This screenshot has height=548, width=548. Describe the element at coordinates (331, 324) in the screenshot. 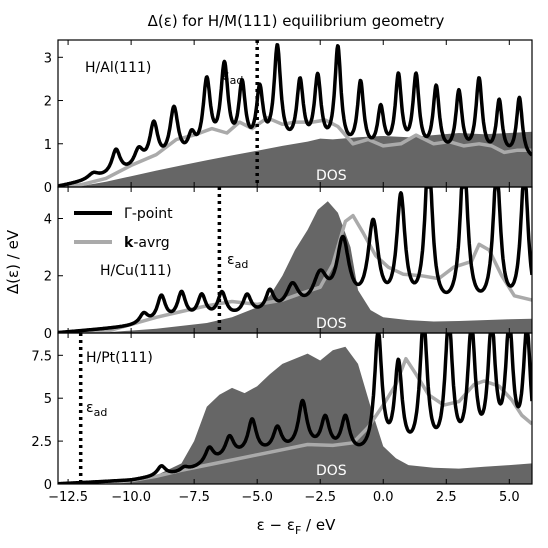

I see `dos-label-cu: DOS` at that location.